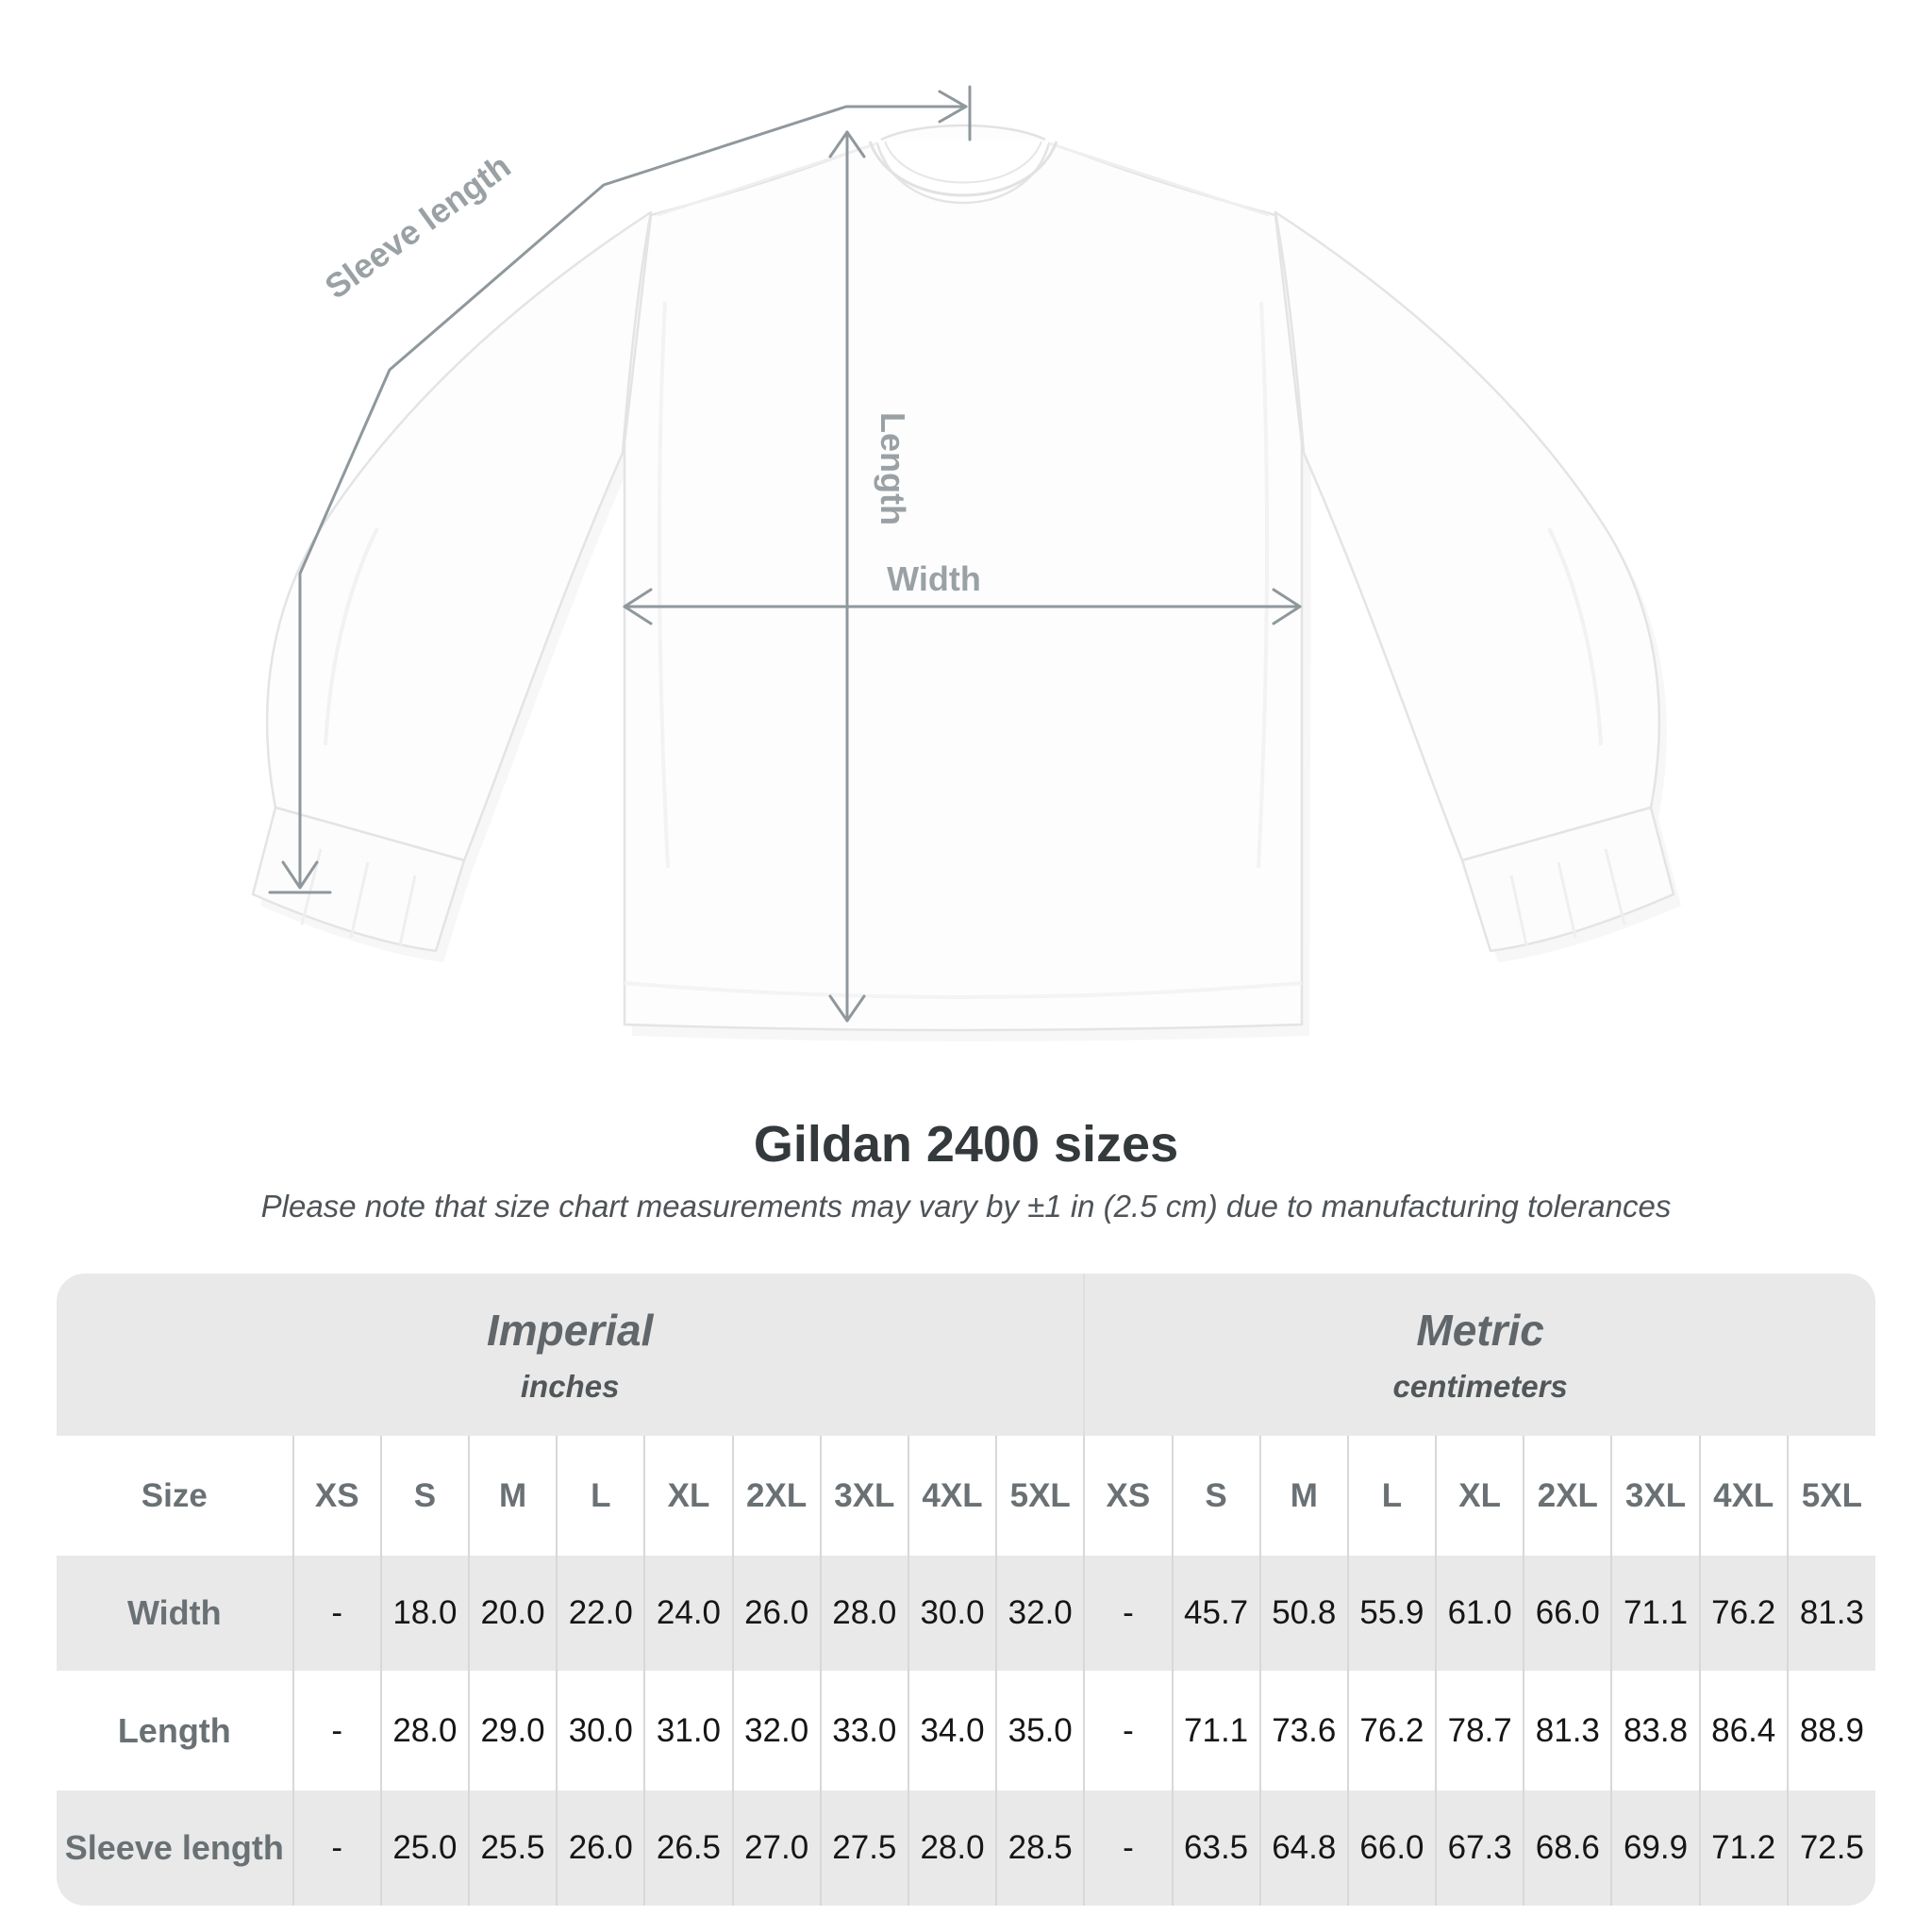 This screenshot has height=1932, width=1932. Describe the element at coordinates (452, 582) in the screenshot. I see `left-sleeve` at that location.